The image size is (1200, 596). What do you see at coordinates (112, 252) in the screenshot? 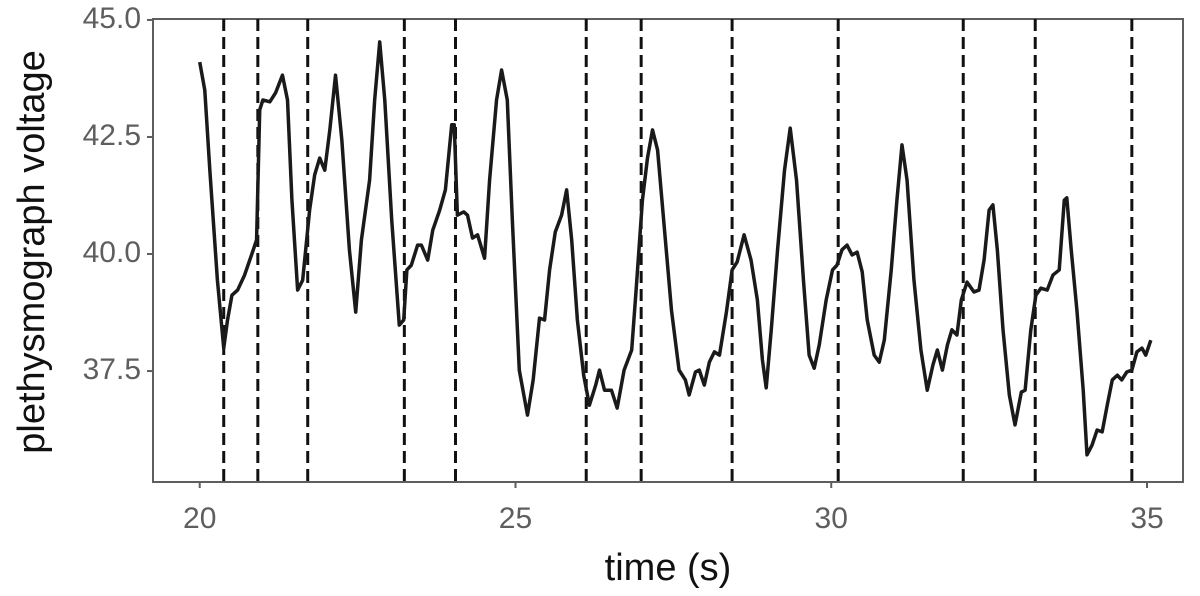
I see `y-tick-label: 40.0` at bounding box center [112, 252].